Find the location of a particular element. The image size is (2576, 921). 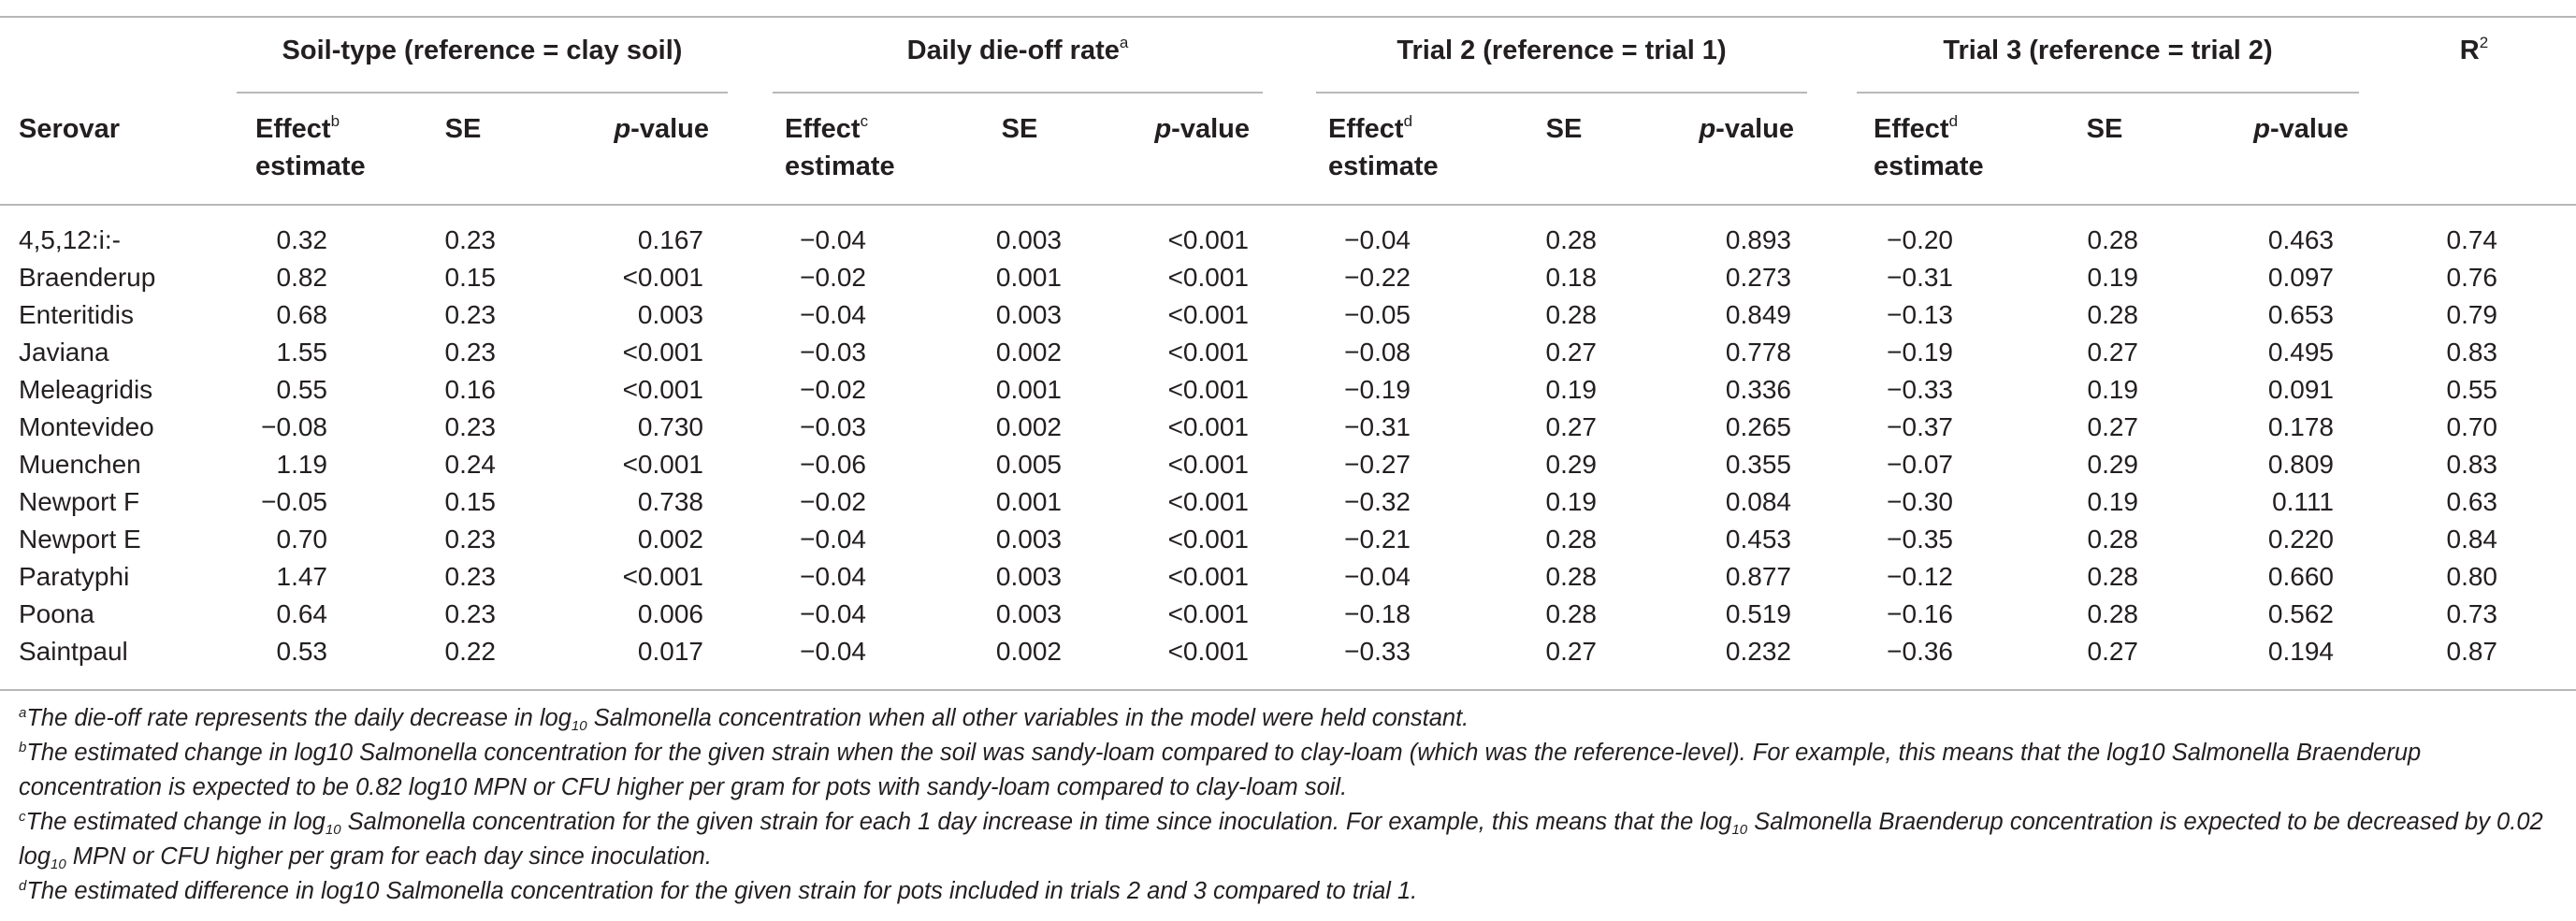

group-header-trial2: Trial 2 (reference = trial 1) is located at coordinates (1562, 50).